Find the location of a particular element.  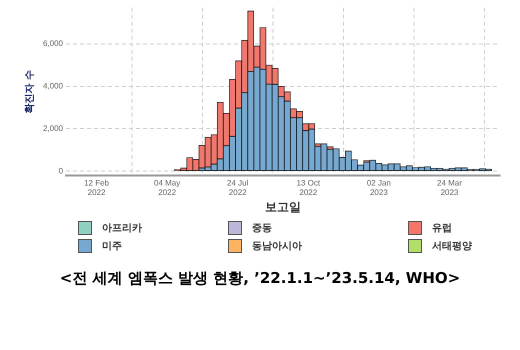

legend-label: 미주 is located at coordinates (112, 246).